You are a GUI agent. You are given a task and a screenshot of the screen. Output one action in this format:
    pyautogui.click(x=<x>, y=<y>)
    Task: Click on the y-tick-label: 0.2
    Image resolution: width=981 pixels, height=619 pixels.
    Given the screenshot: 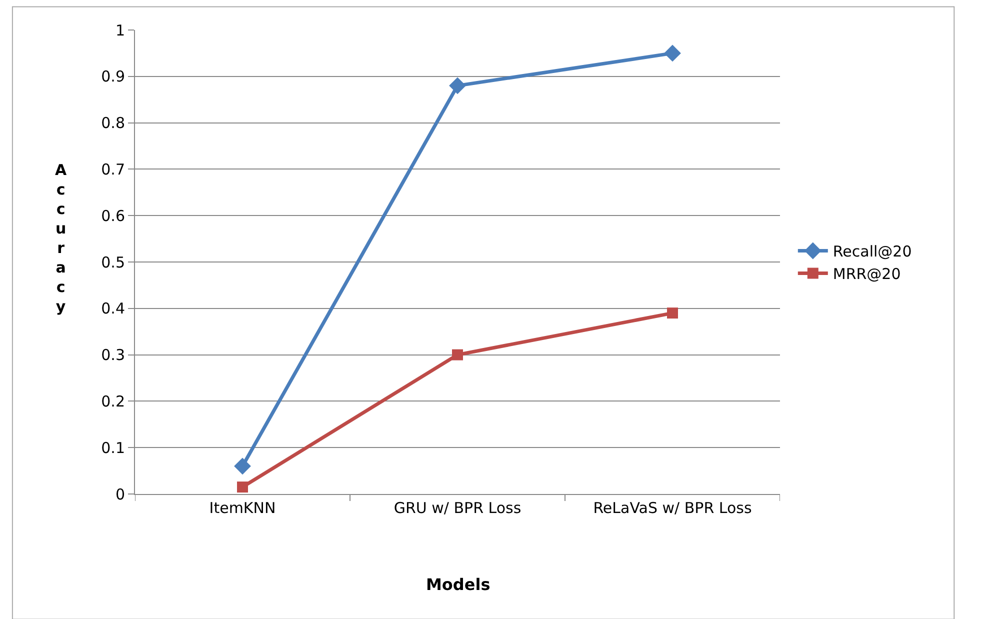 What is the action you would take?
    pyautogui.click(x=113, y=401)
    